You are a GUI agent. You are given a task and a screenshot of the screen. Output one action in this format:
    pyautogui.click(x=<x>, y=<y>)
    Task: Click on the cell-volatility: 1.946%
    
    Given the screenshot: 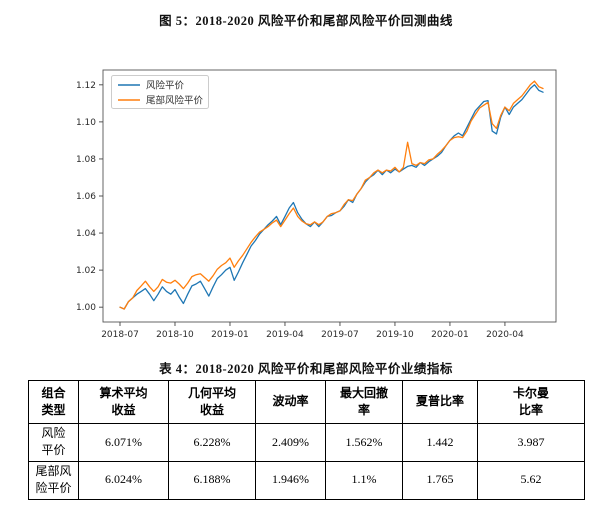 What is the action you would take?
    pyautogui.click(x=290, y=480)
    